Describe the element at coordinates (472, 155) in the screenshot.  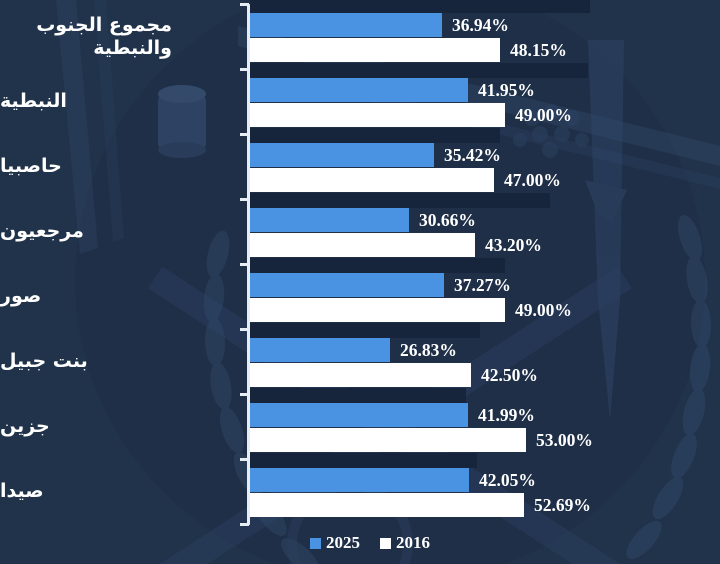
I see `value-label-2025: 35.42%` at that location.